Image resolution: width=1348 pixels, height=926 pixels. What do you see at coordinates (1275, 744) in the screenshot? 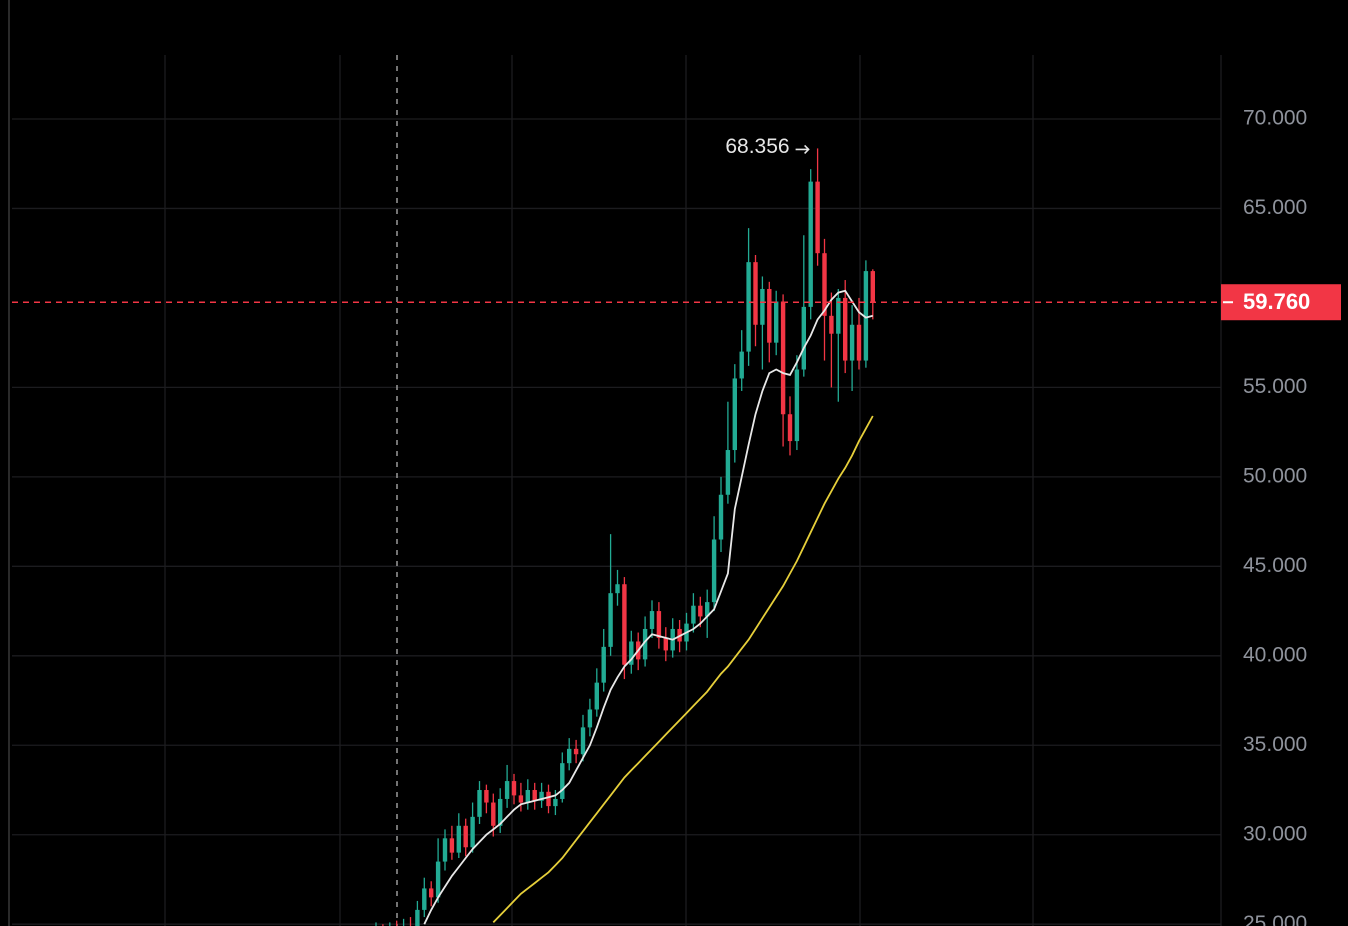
I see `y-tick-label: 35.000` at bounding box center [1275, 744].